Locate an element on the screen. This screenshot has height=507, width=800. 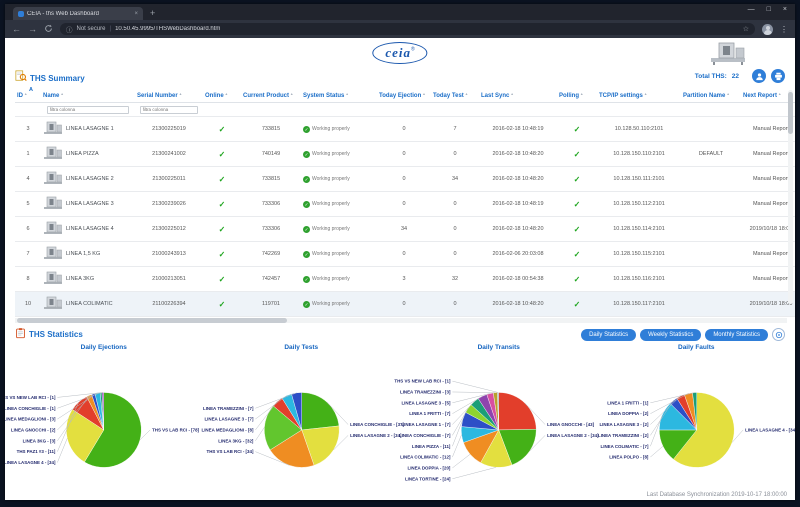
table-horizontal-scrollbar is located at coordinates (401, 320).